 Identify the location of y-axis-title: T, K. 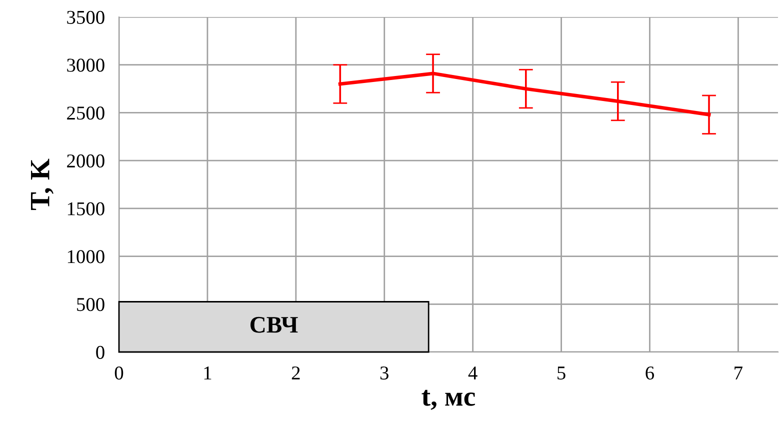
(42, 184).